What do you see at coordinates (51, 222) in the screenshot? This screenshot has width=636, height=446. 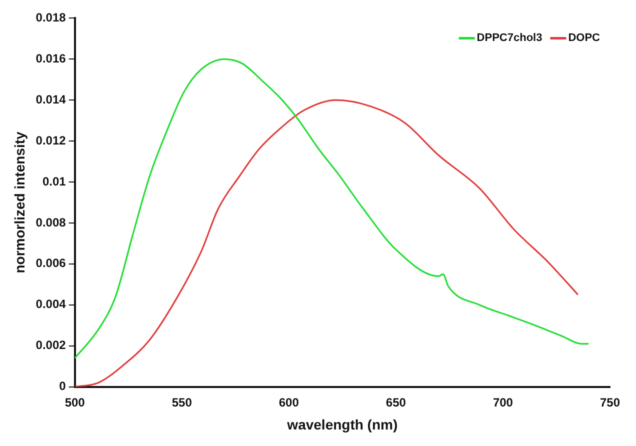 I see `y-tick-label: 0.008` at bounding box center [51, 222].